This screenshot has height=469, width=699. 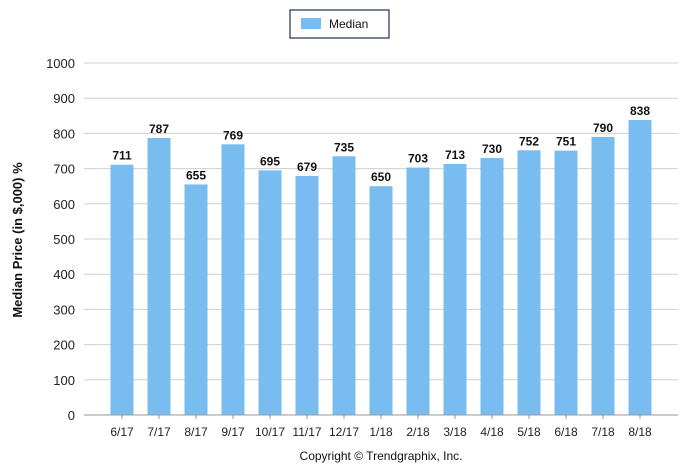 I want to click on x-tick-label: 11/17, so click(x=306, y=432).